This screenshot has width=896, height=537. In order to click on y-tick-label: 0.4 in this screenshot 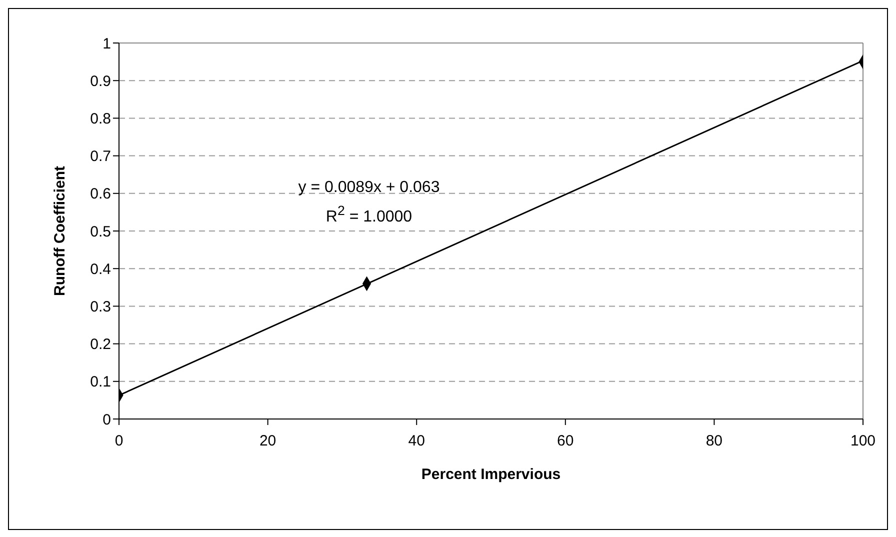, I will do `click(100, 269)`.